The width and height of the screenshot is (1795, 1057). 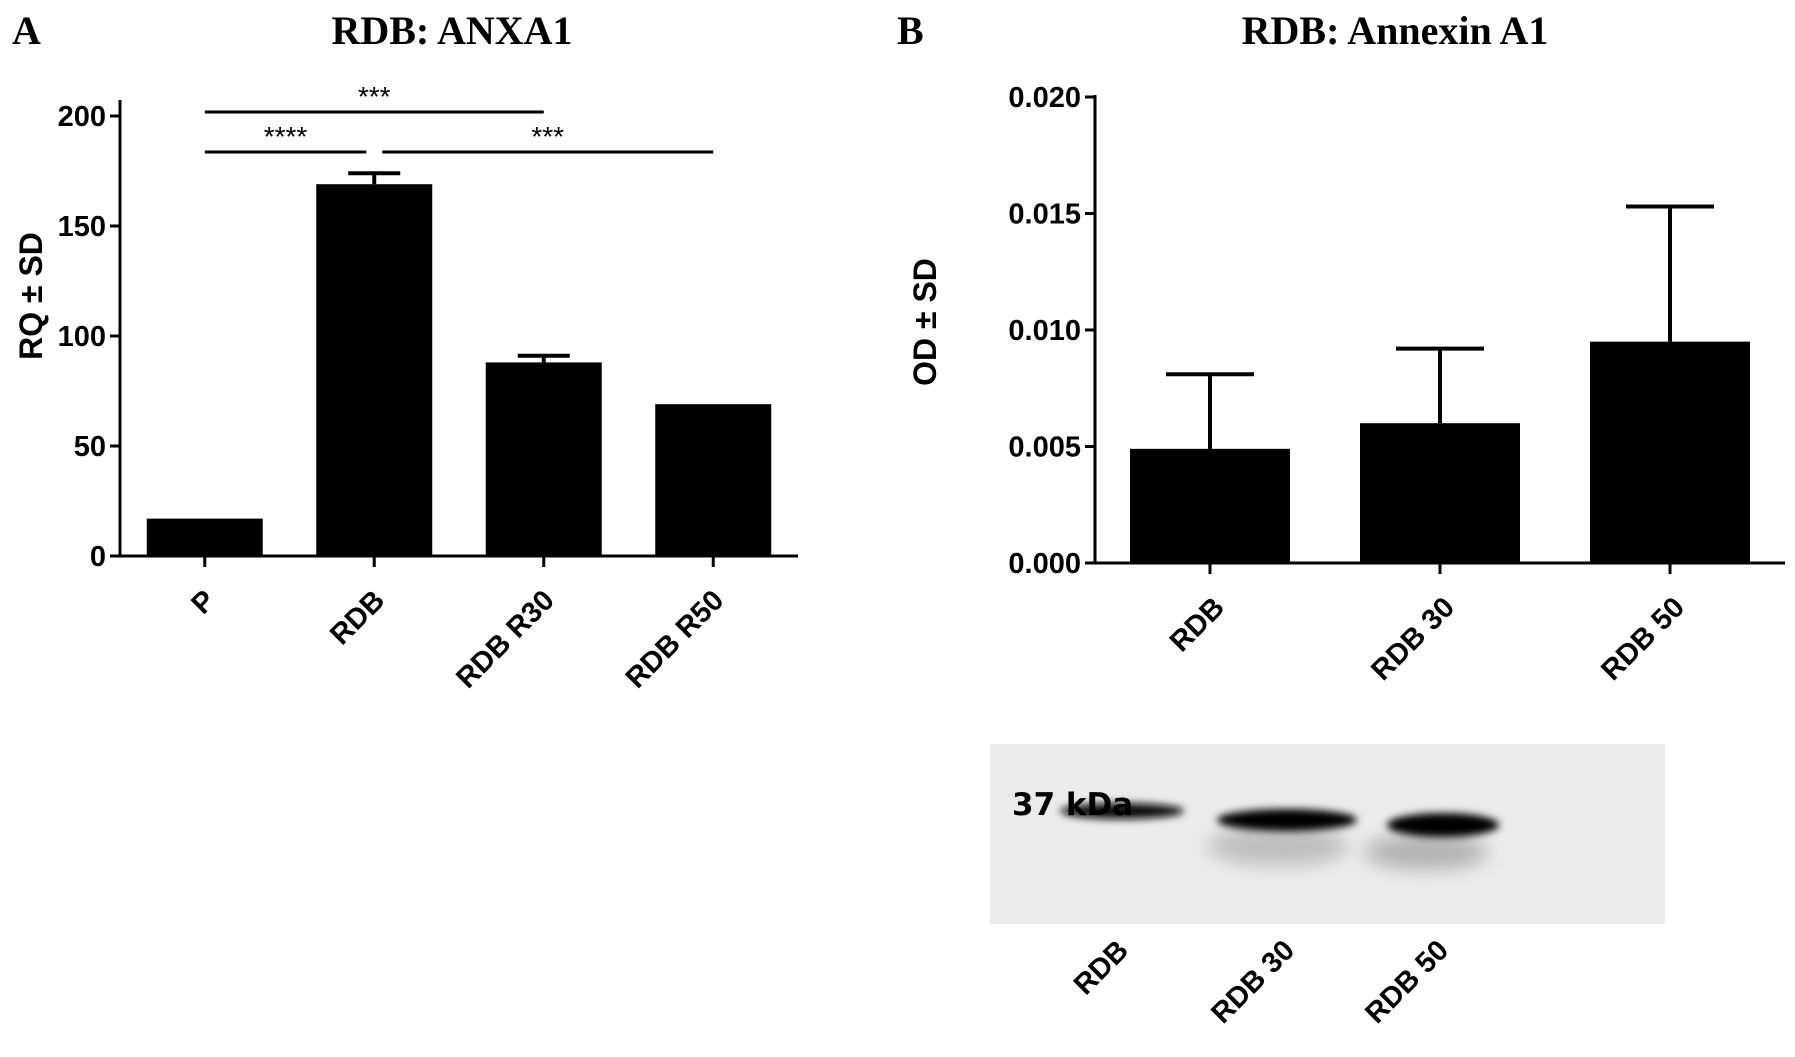 I want to click on y-tick-label: 150, so click(x=82, y=227).